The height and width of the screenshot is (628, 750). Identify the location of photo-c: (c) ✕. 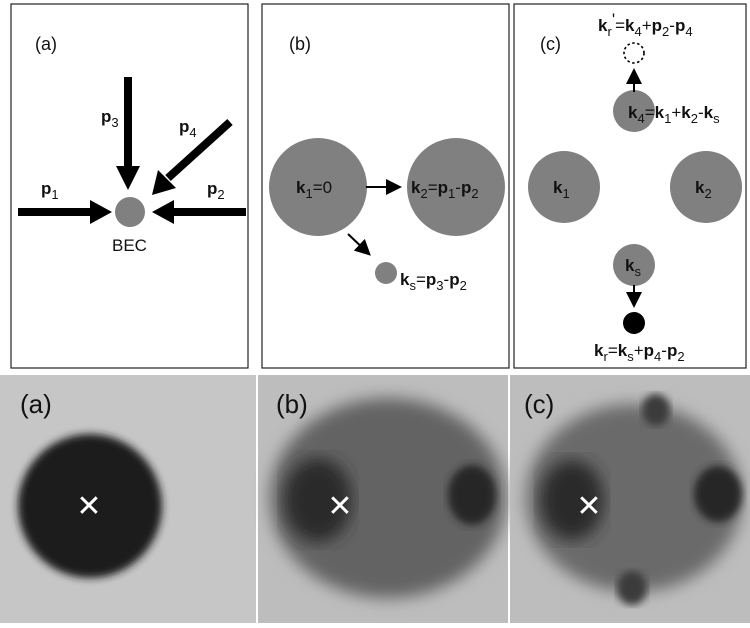
(630, 499).